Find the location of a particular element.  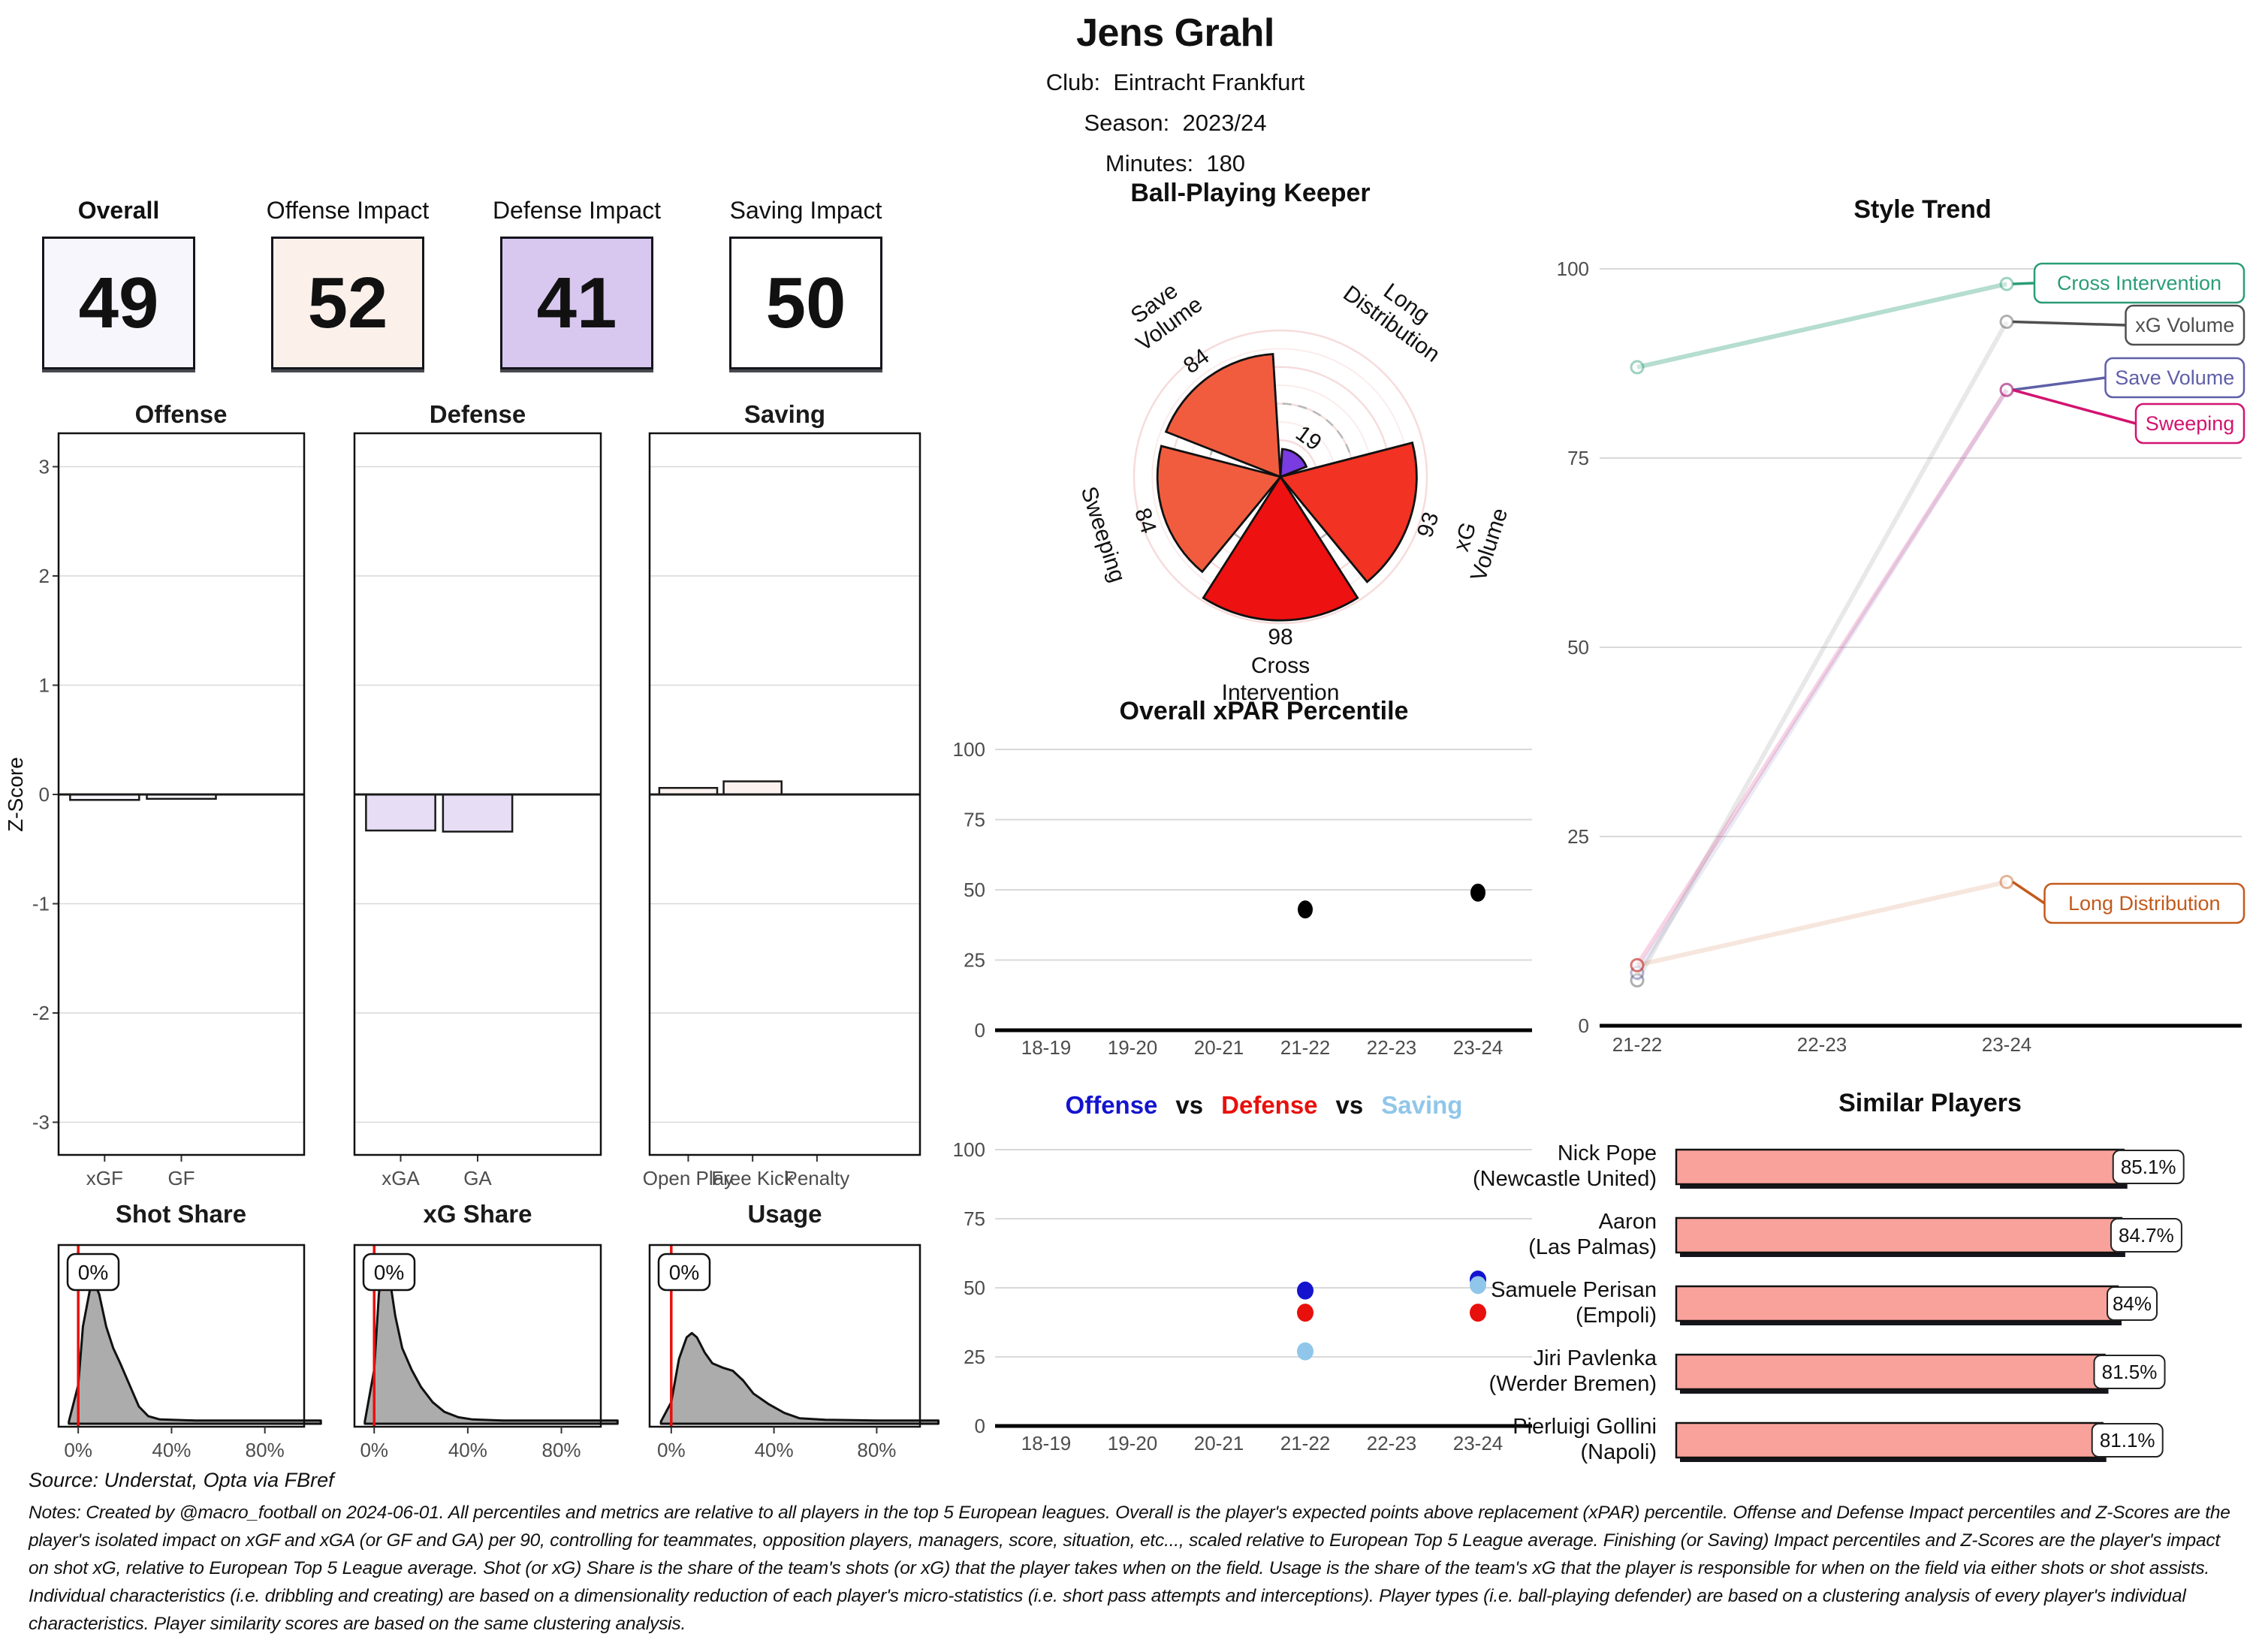

zscore-xtick: xGF is located at coordinates (104, 1178).